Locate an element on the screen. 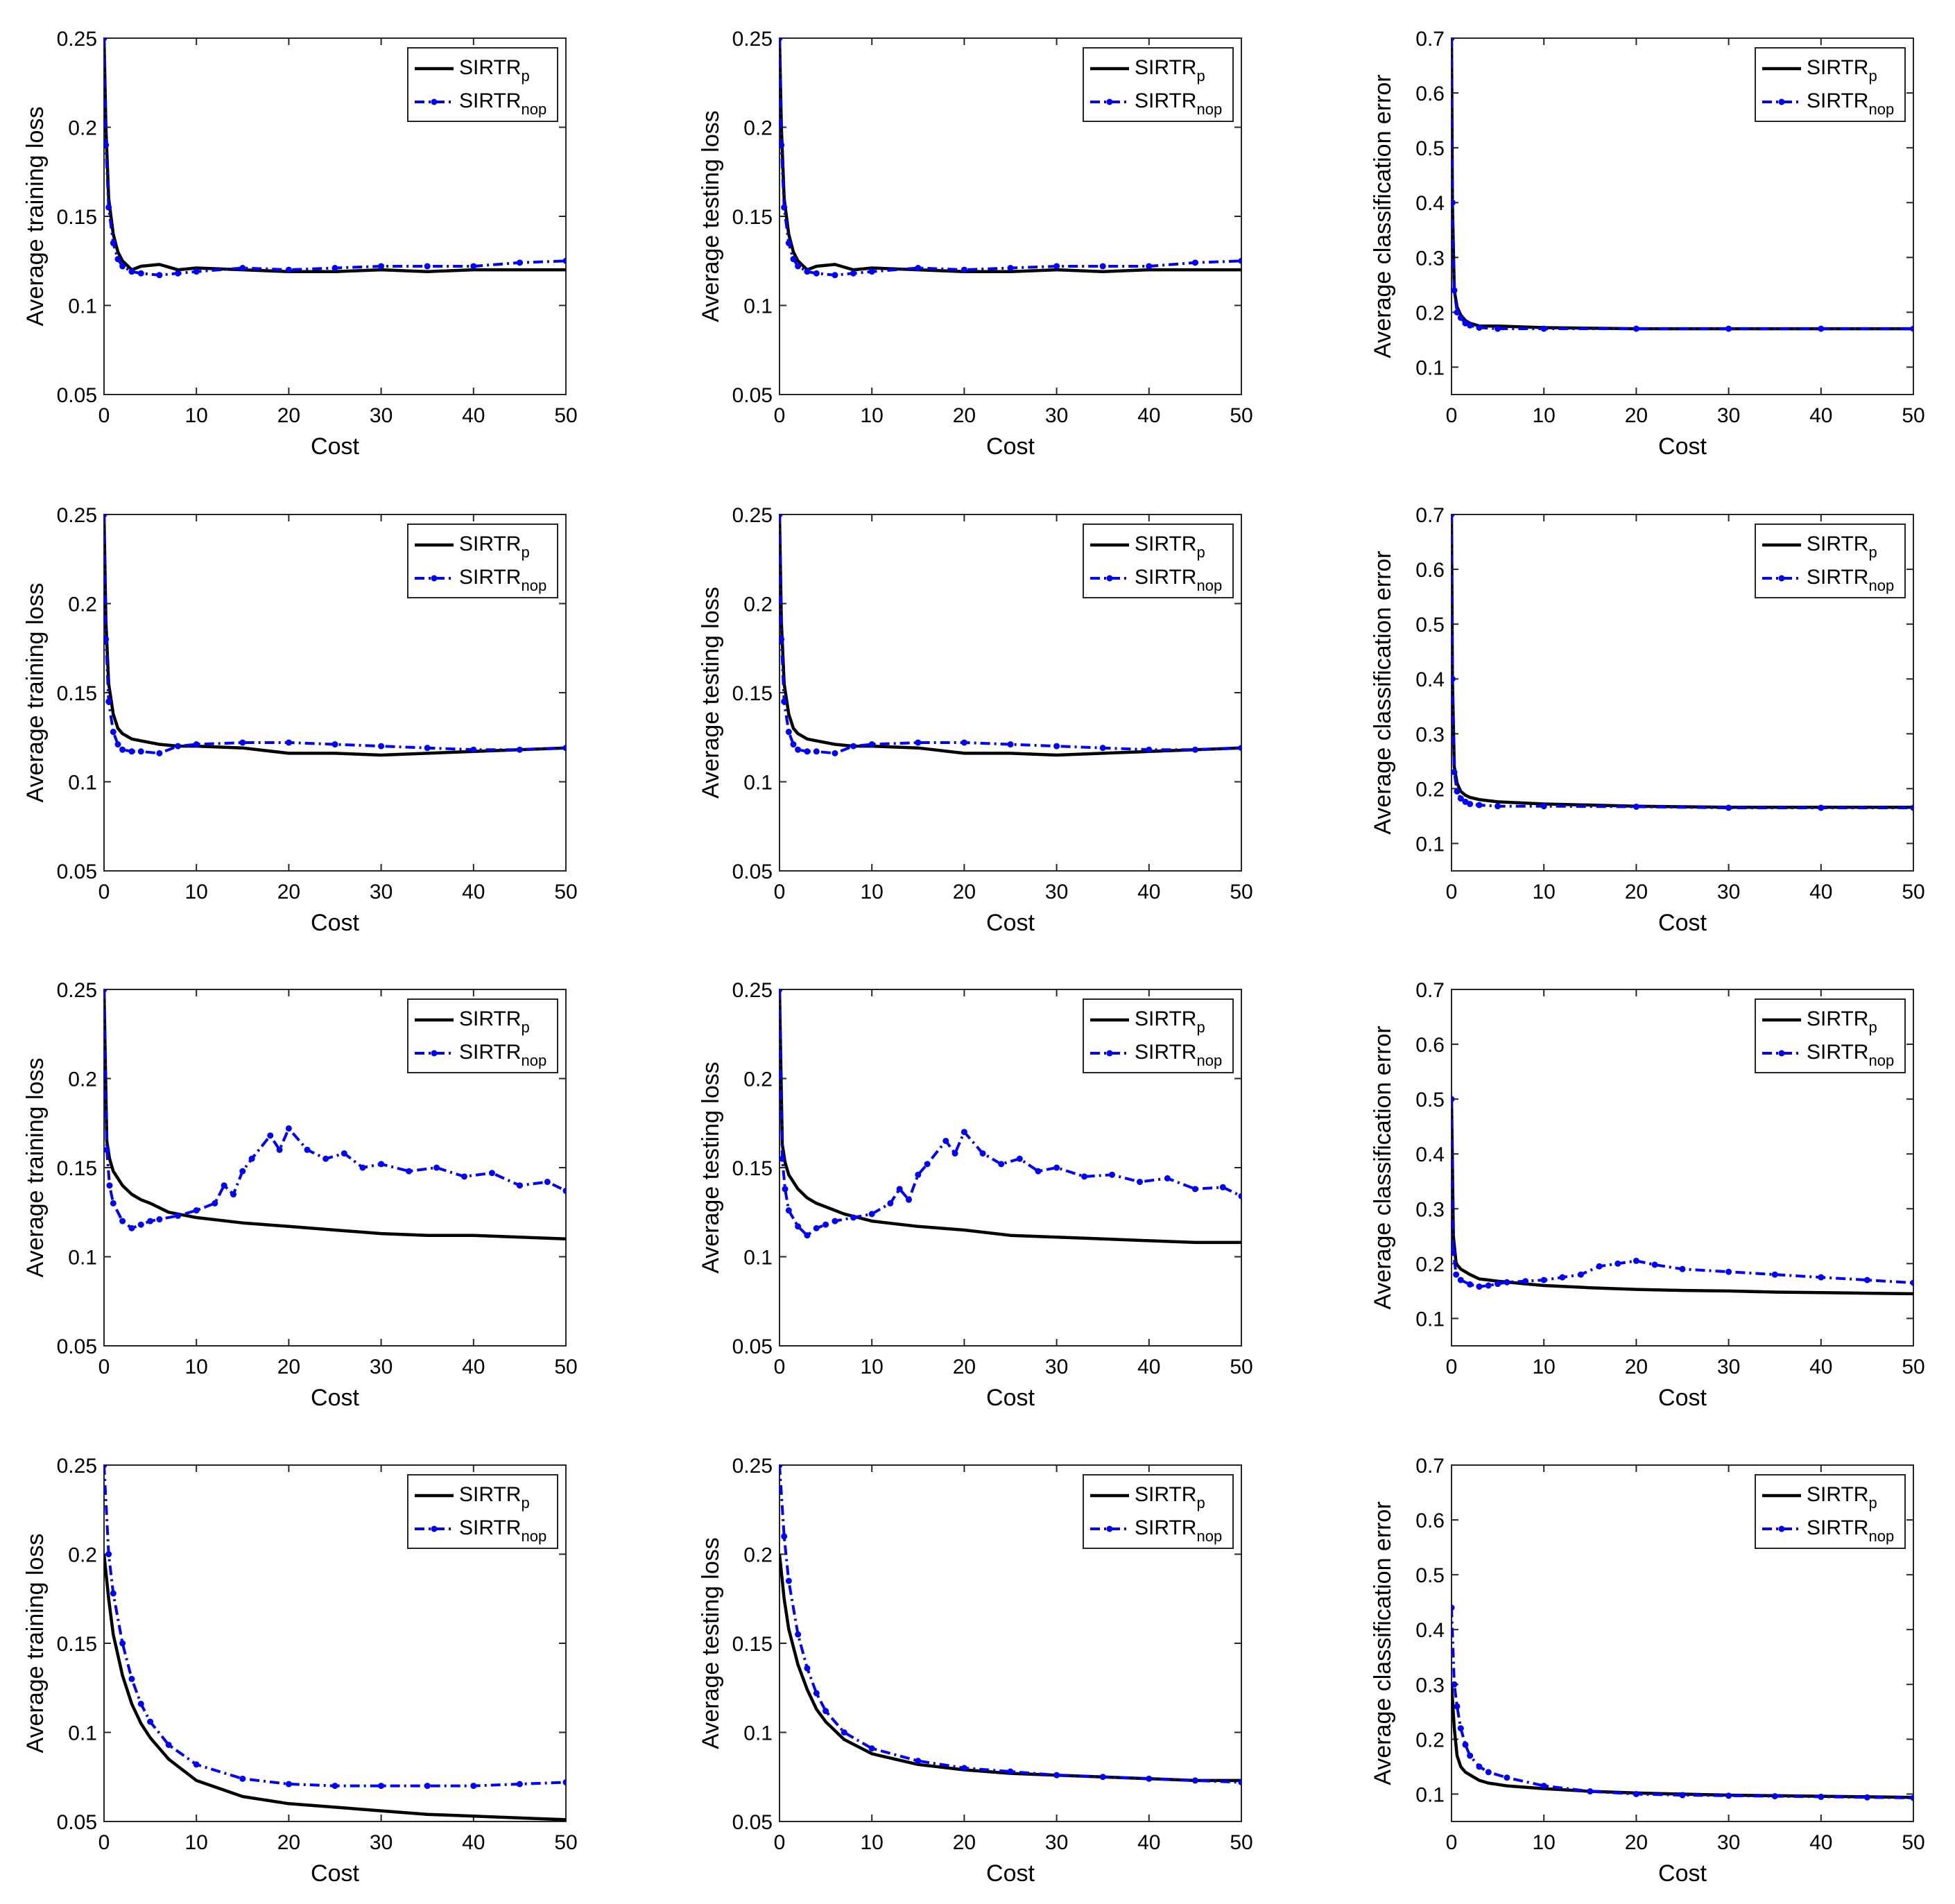 The width and height of the screenshot is (1955, 1904). y-tick-label: 0.05 is located at coordinates (753, 871).